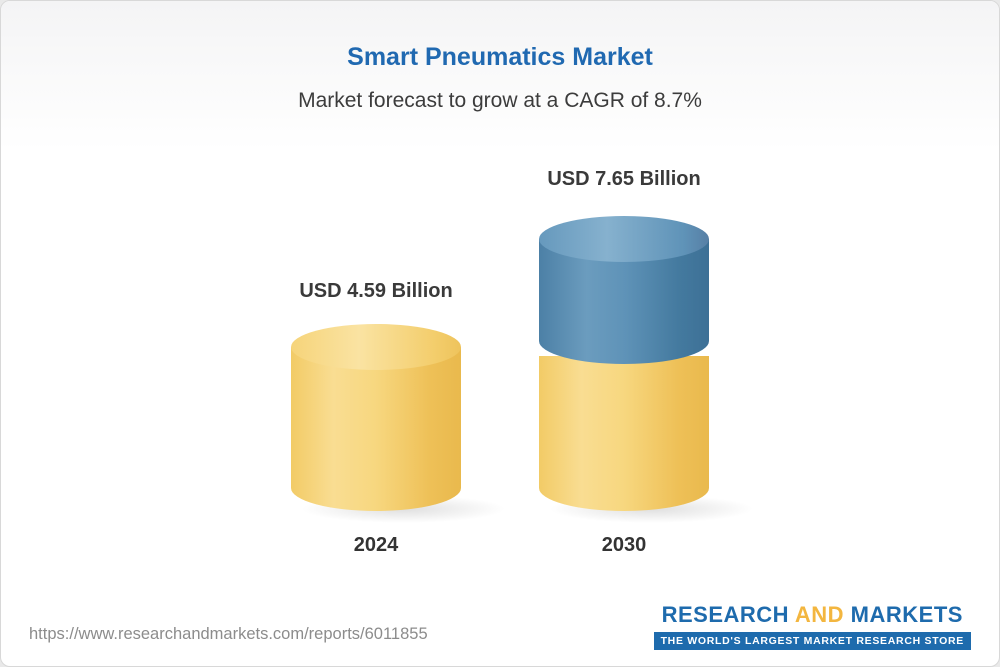  Describe the element at coordinates (376, 545) in the screenshot. I see `x-axis-label-2024: 2024` at that location.